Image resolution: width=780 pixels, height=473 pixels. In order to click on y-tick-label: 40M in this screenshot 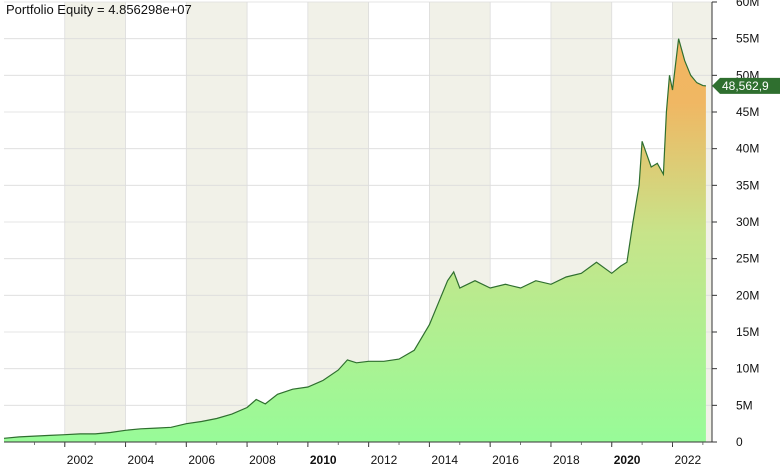, I will do `click(747, 149)`.